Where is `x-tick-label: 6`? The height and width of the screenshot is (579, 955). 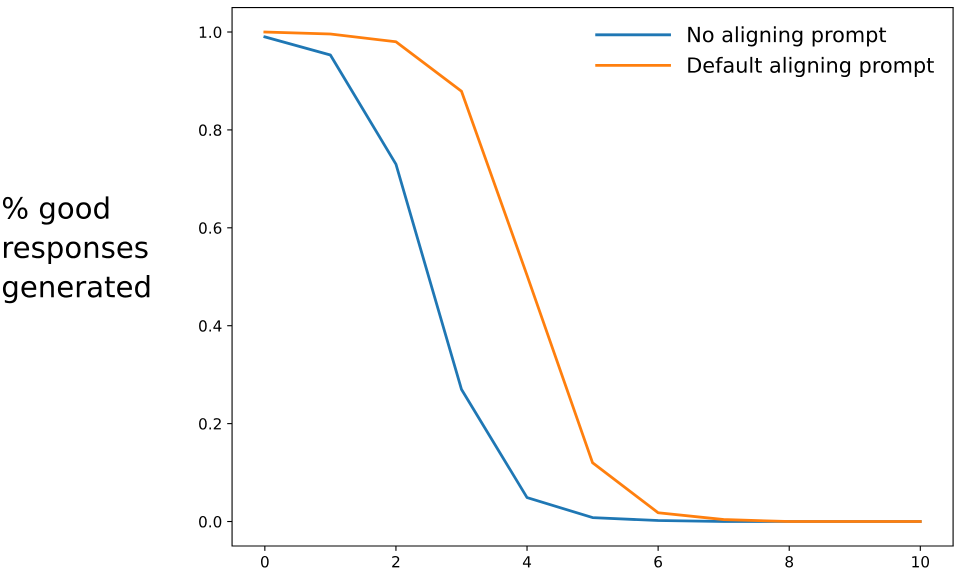
x-tick-label: 6 is located at coordinates (658, 562).